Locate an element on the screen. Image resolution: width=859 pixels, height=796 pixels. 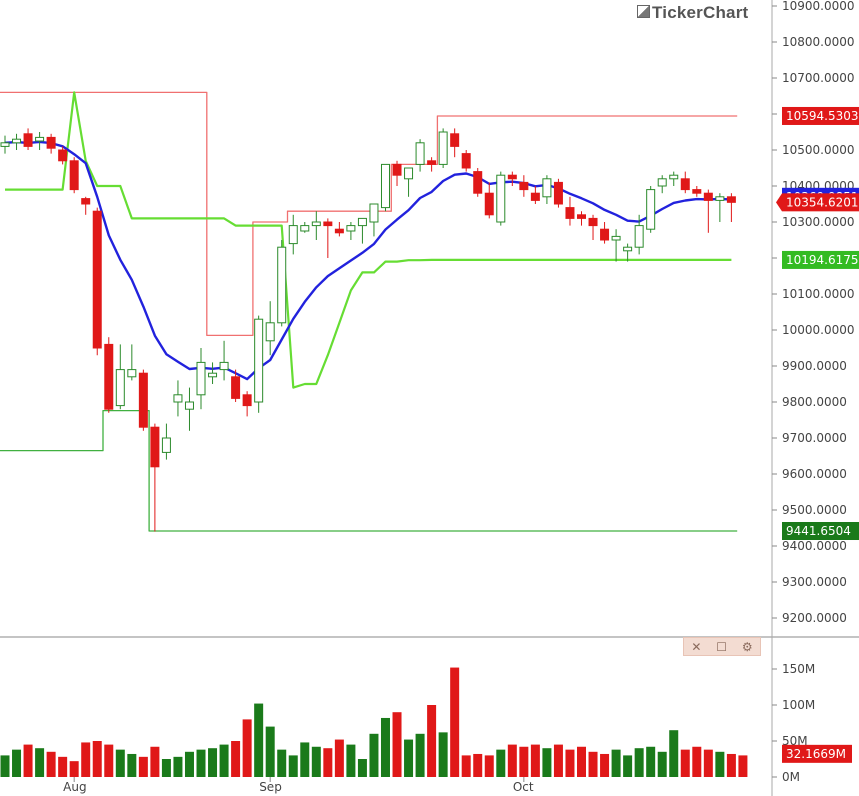
price-tick-label: 9800.0000 is located at coordinates (814, 402).